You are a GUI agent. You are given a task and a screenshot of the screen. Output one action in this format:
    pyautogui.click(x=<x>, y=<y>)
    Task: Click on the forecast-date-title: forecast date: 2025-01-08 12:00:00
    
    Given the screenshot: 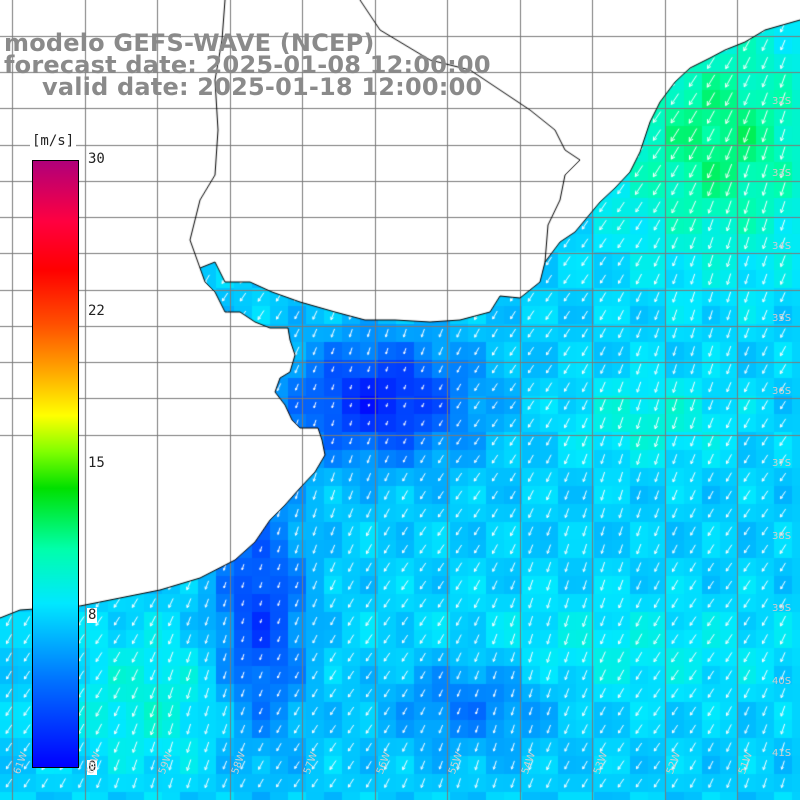 What is the action you would take?
    pyautogui.click(x=247, y=65)
    